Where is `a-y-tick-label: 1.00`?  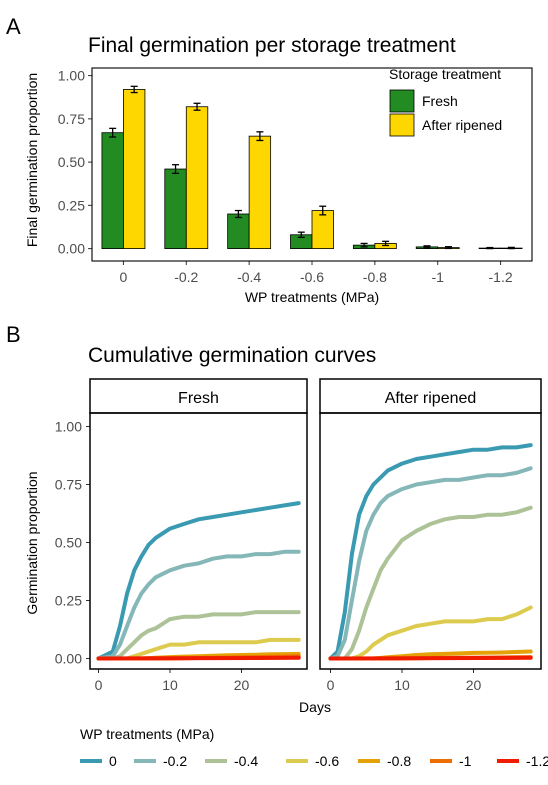
a-y-tick-label: 1.00 is located at coordinates (71, 76).